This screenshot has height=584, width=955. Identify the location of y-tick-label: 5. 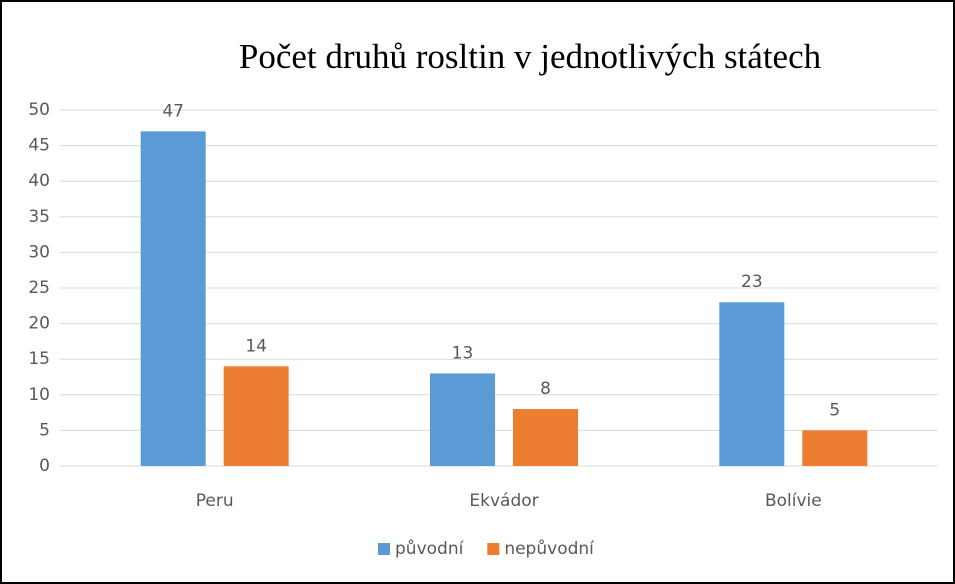
(44, 430).